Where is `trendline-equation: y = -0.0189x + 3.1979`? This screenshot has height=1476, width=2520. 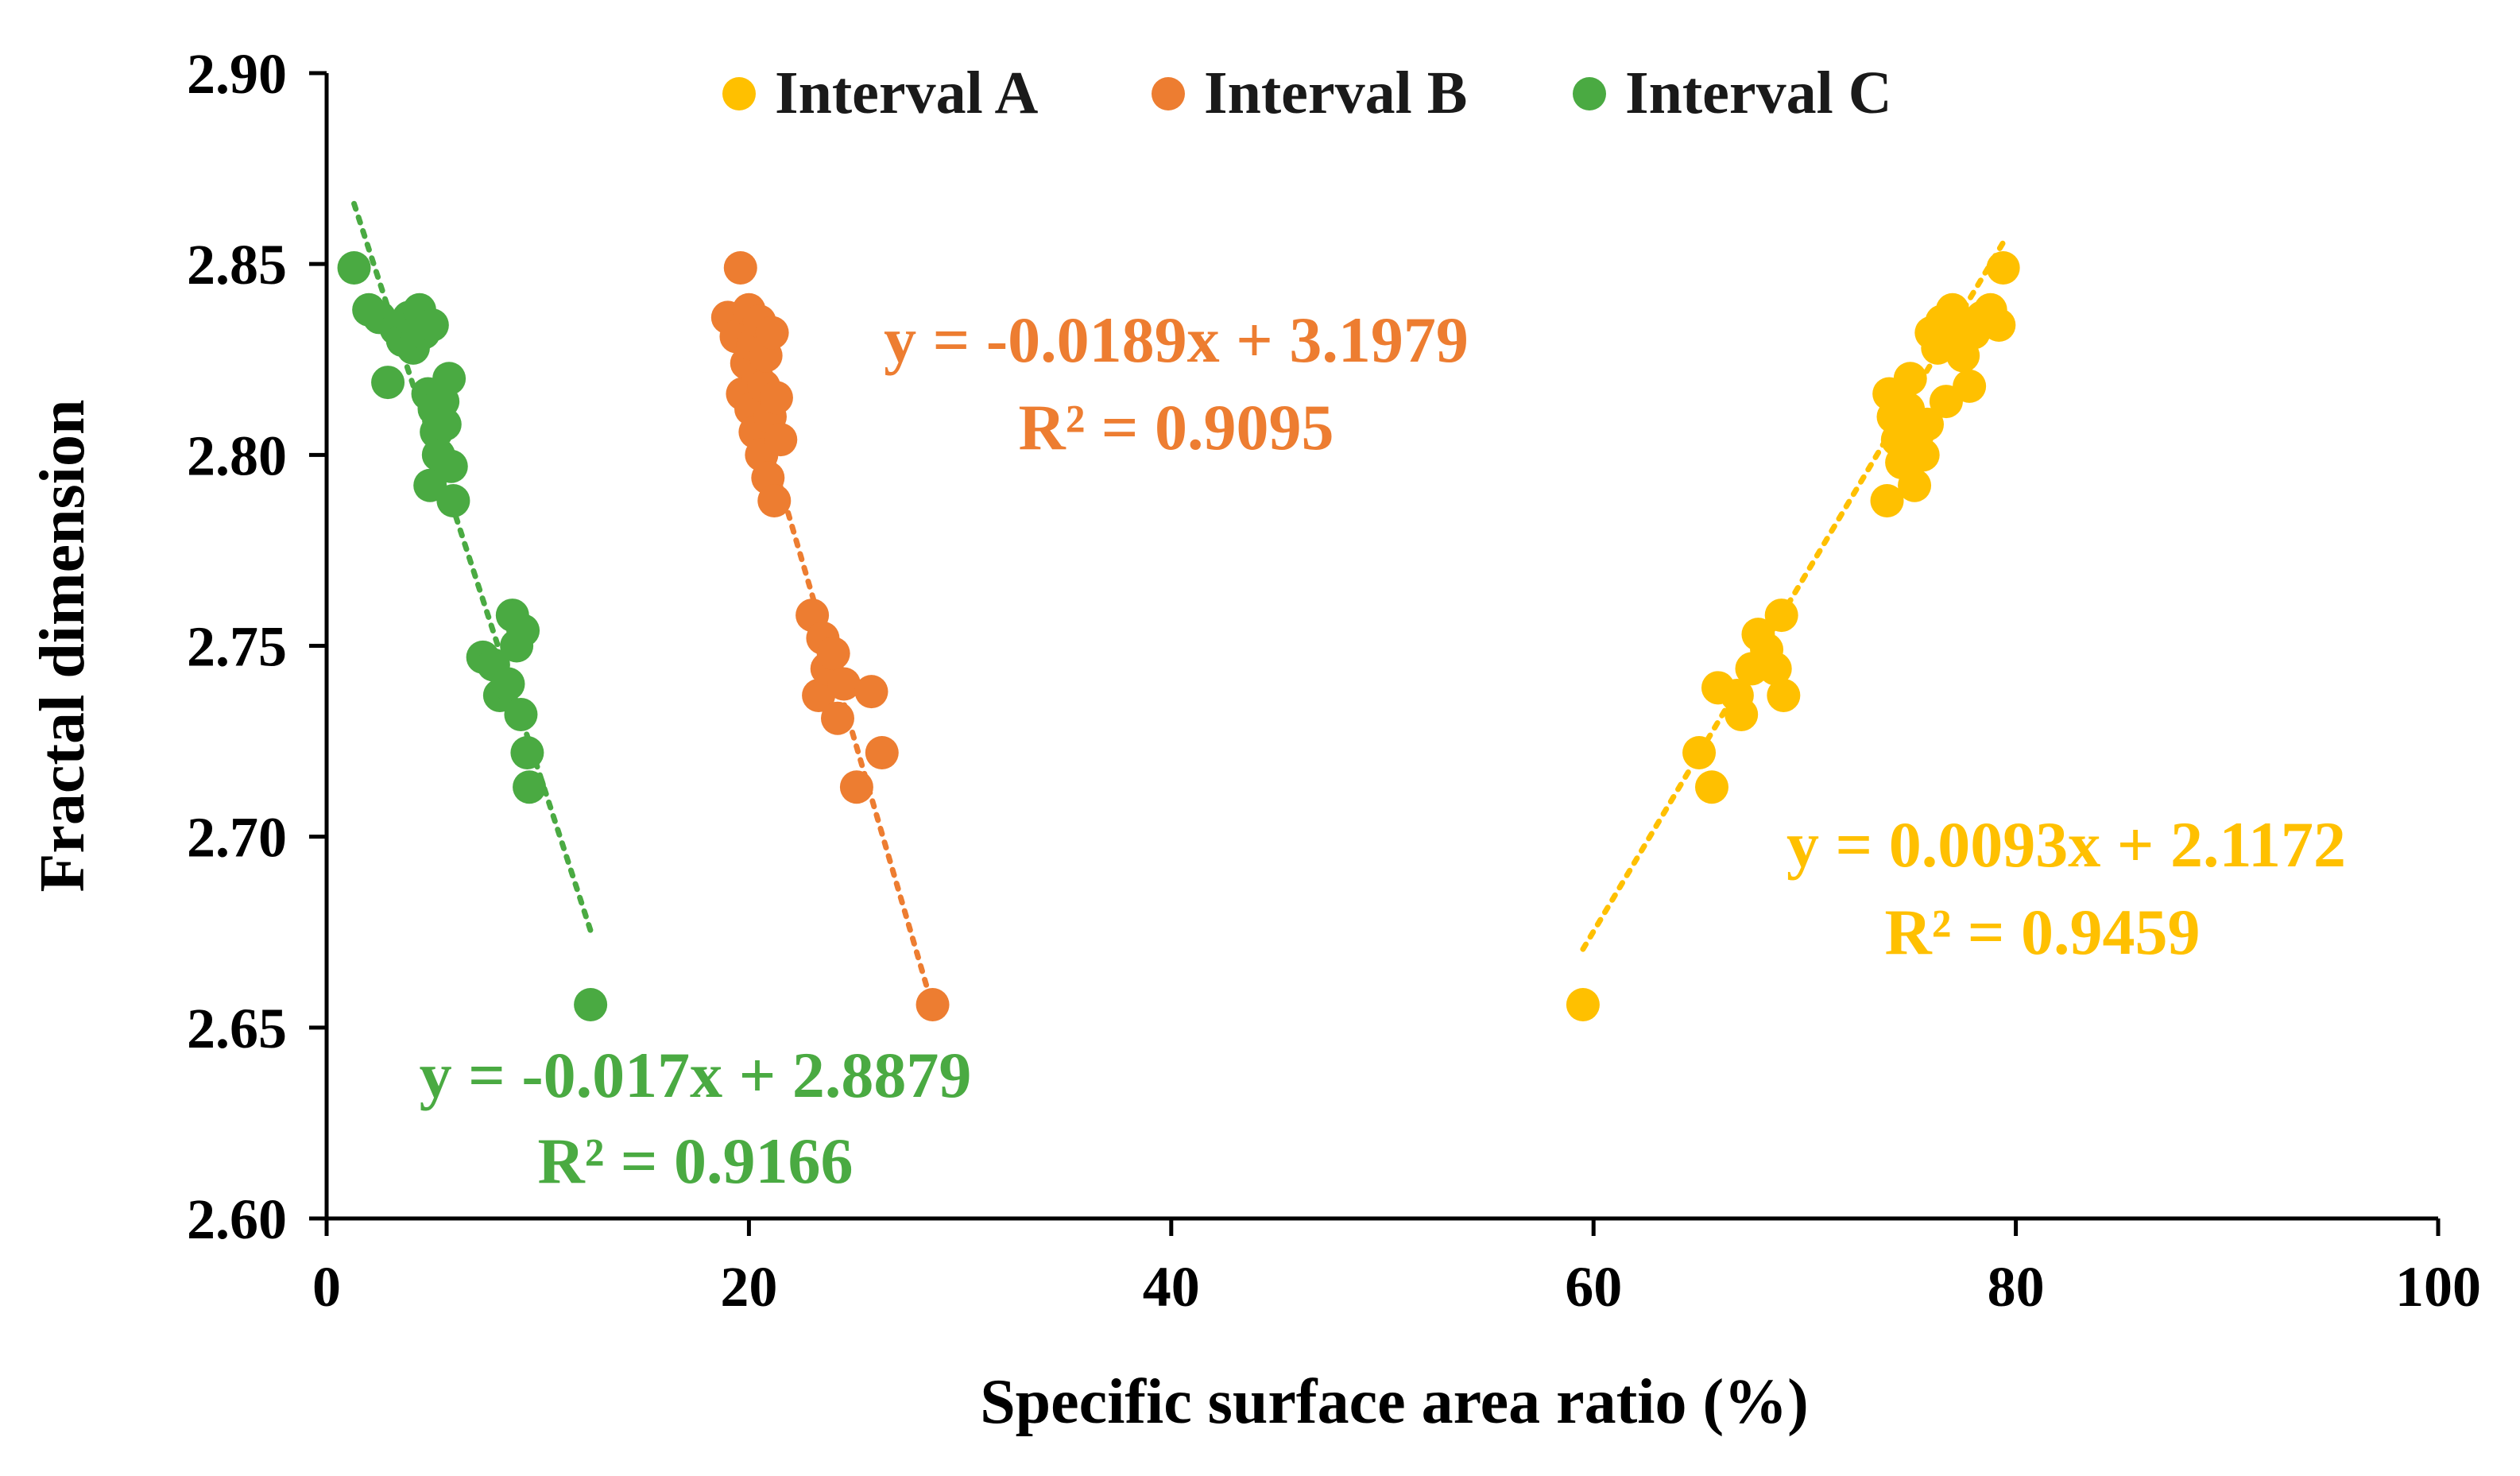
trendline-equation: y = -0.0189x + 3.1979 is located at coordinates (1176, 340).